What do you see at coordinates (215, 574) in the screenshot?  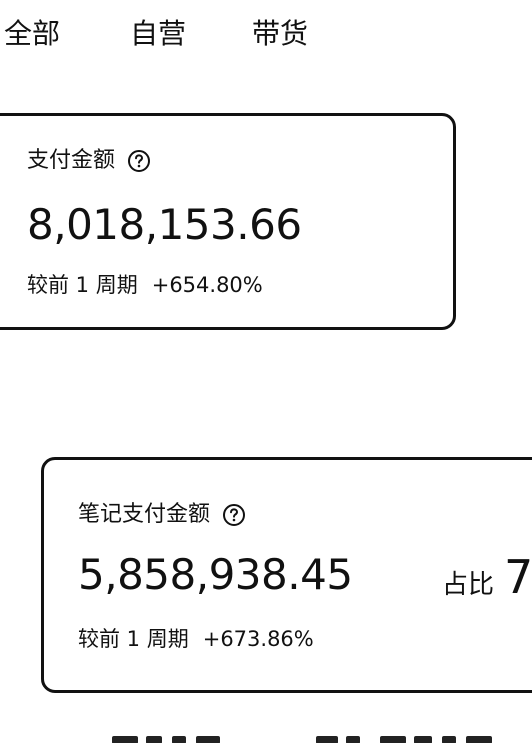 I see `note-payment-amount-value: 5,858,938.45` at bounding box center [215, 574].